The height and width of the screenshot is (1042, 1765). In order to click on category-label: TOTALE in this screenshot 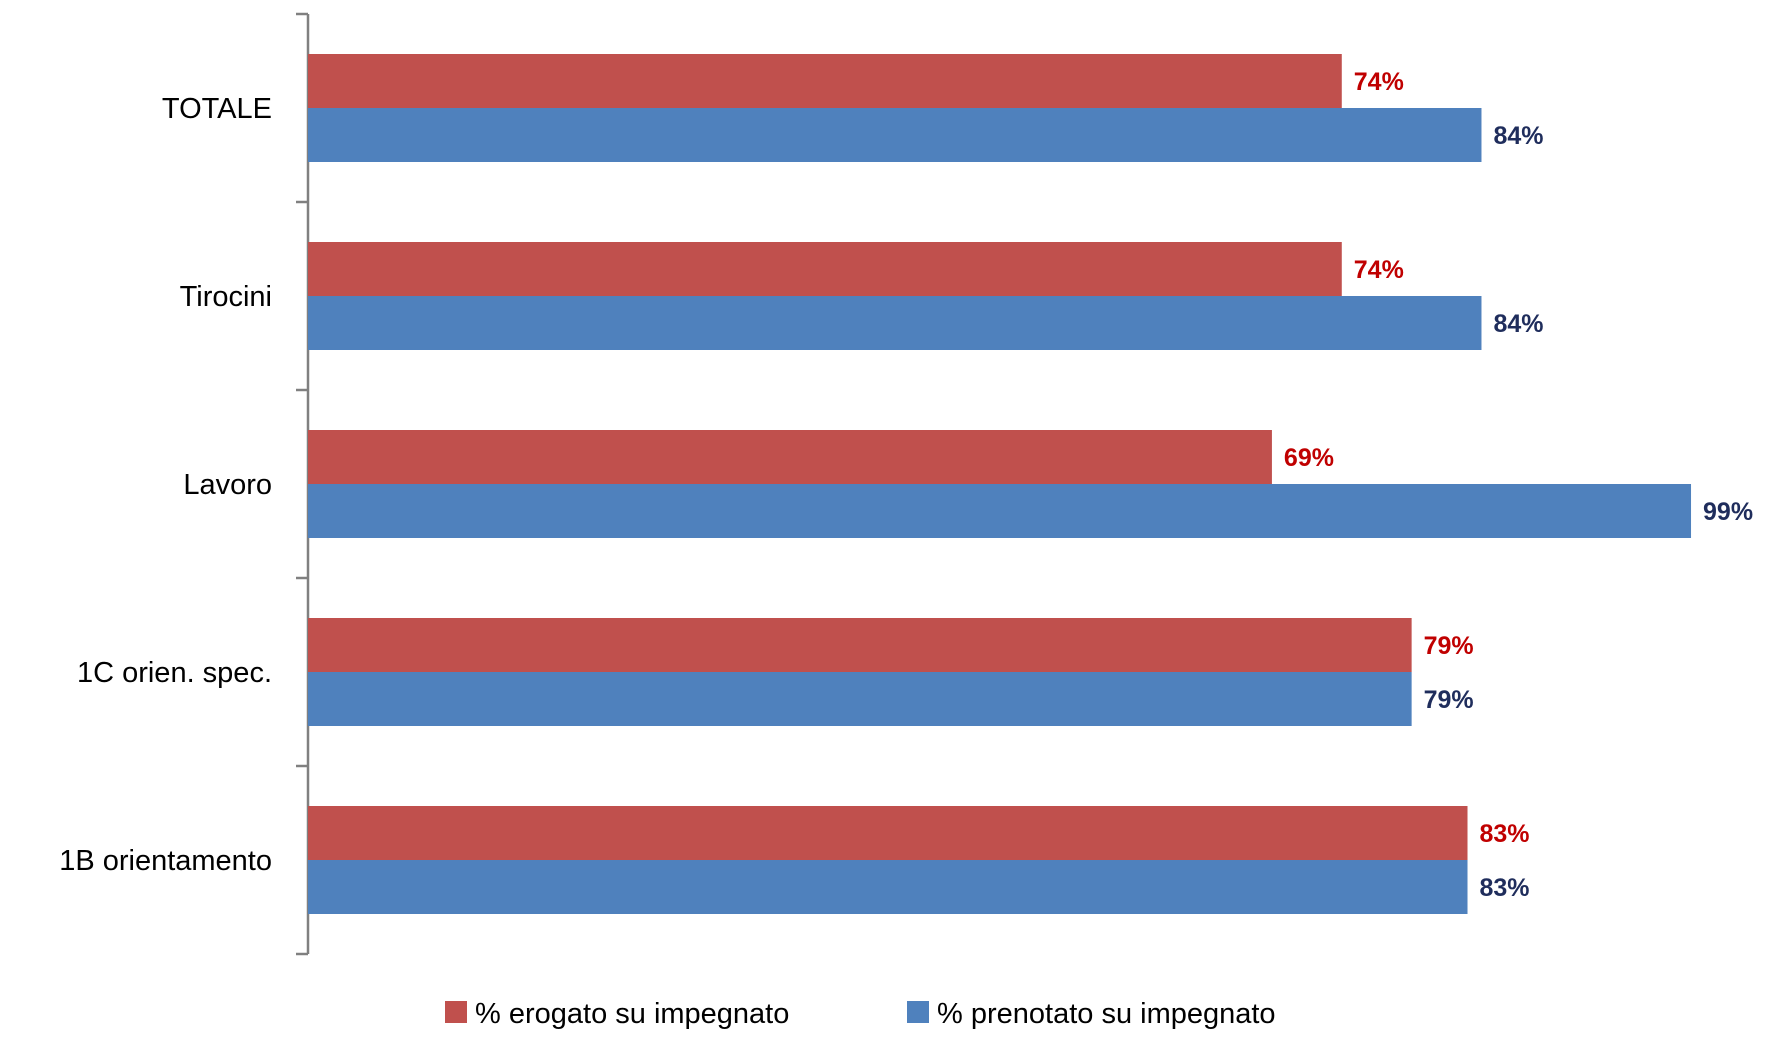, I will do `click(217, 109)`.